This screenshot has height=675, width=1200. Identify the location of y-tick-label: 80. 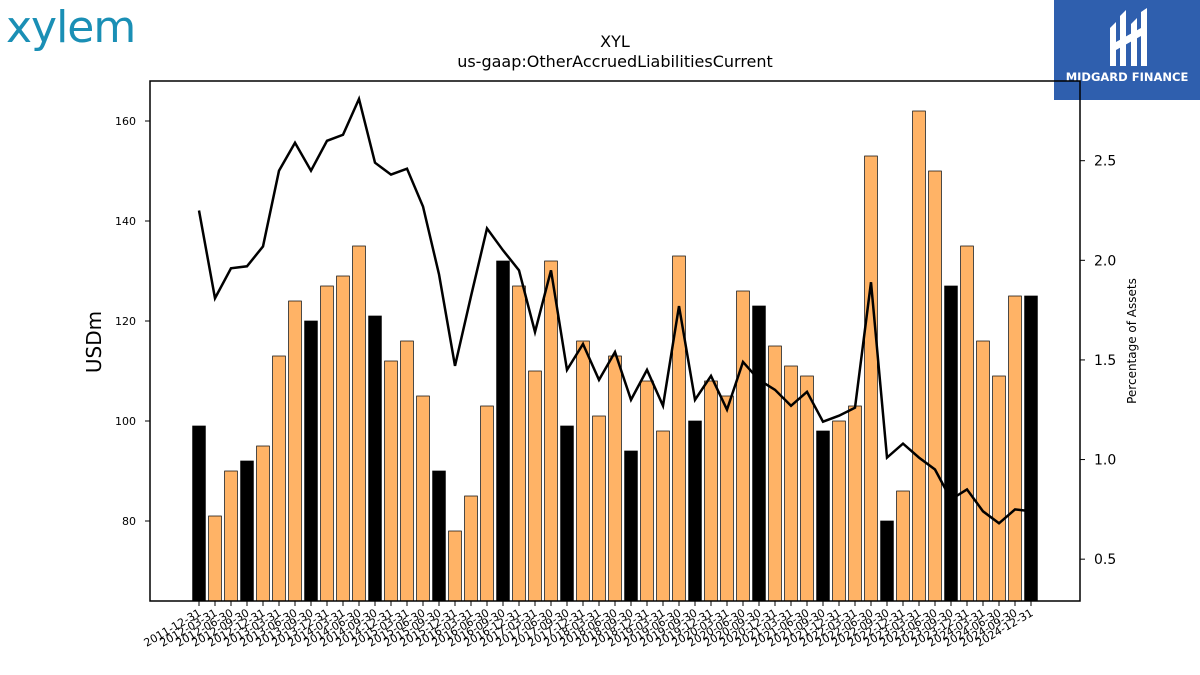
(129, 521).